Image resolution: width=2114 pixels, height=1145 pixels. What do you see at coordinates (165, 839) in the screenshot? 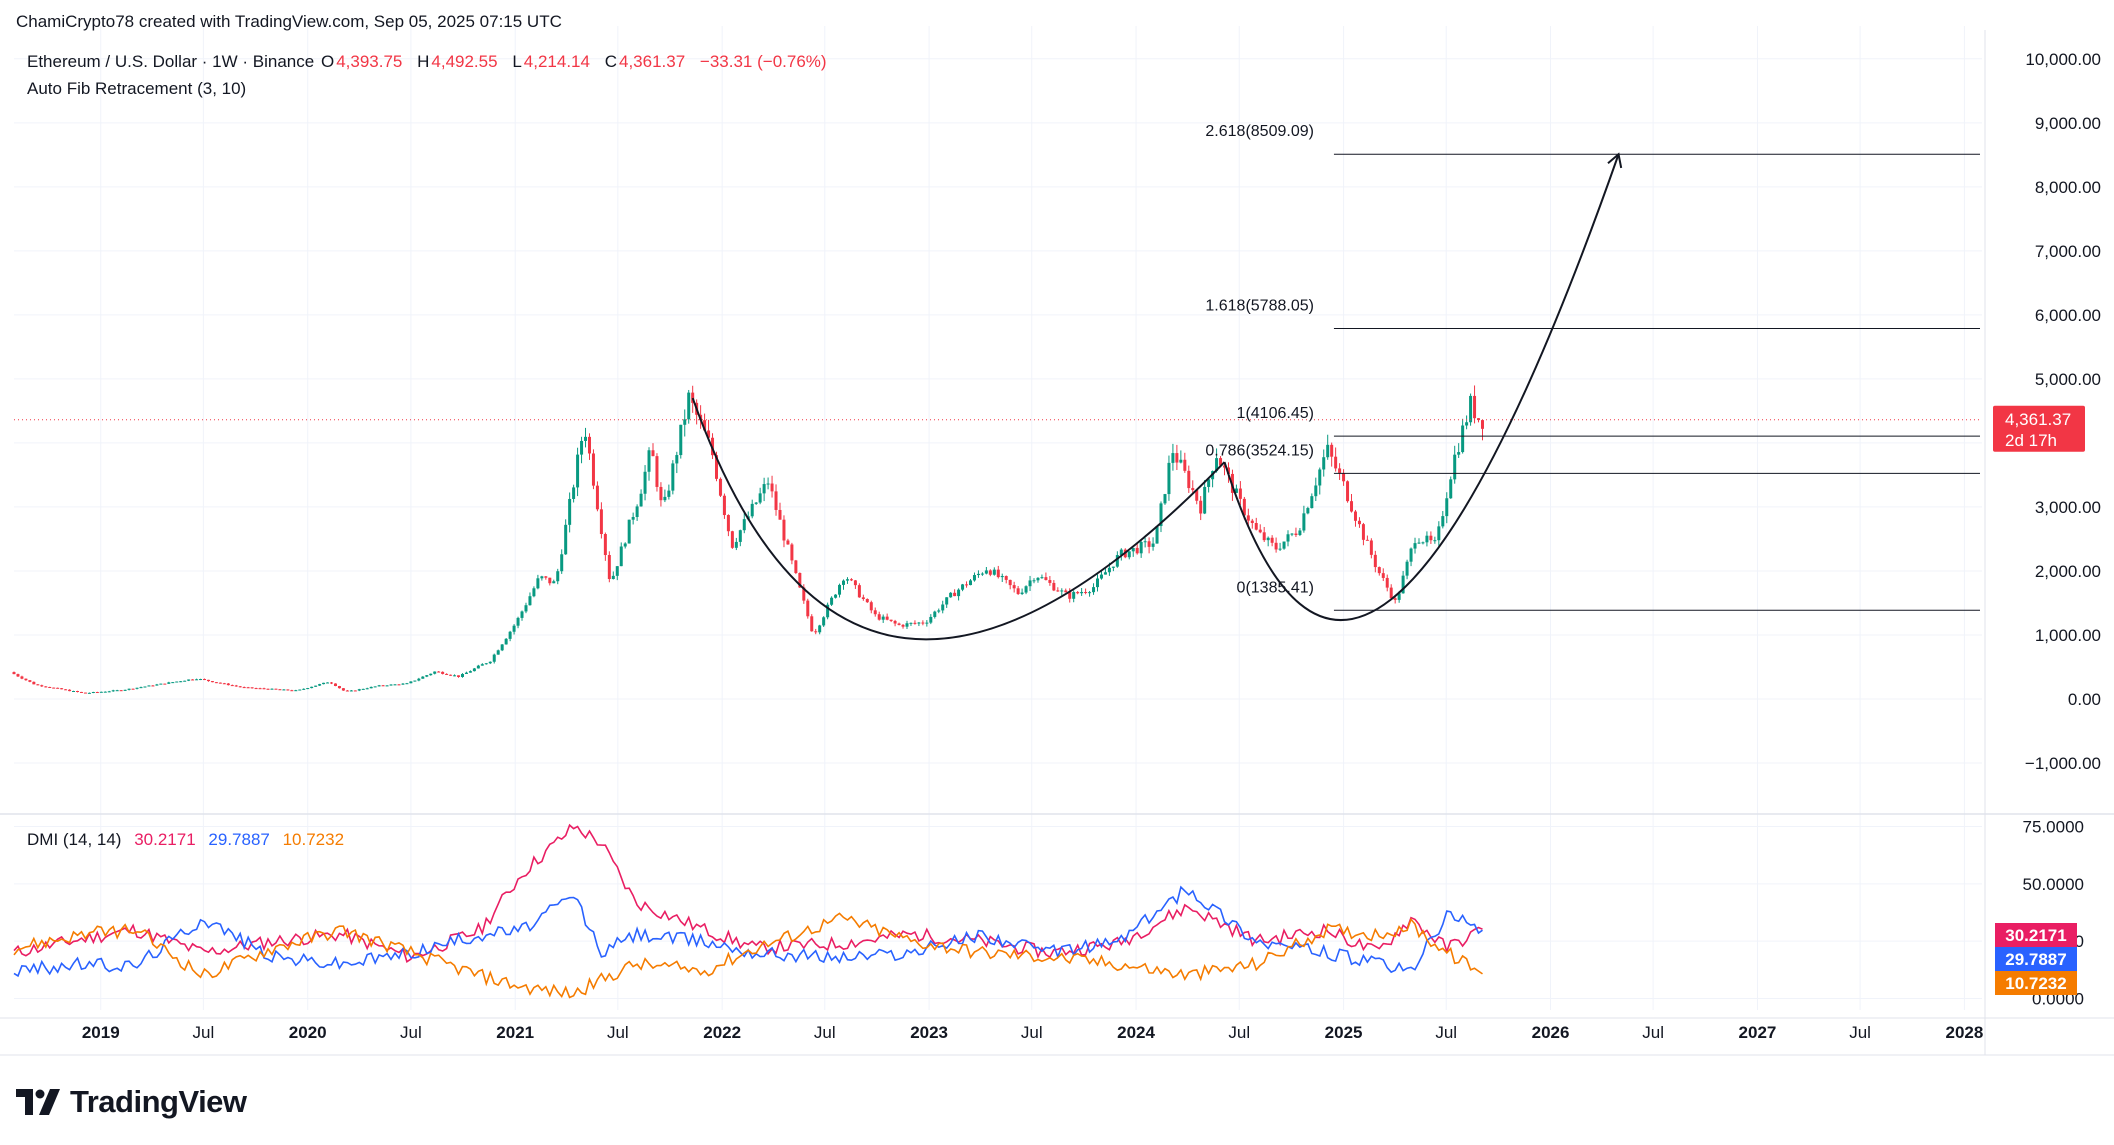
I see `dmi-value-1: 30.2171` at bounding box center [165, 839].